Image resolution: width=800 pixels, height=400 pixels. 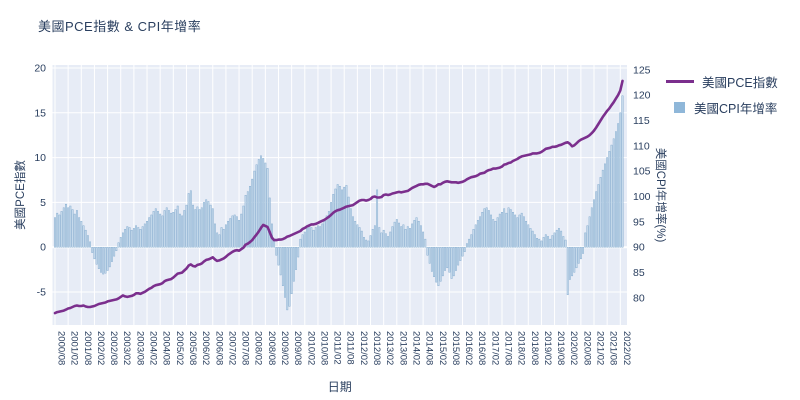 I want to click on legend-item-cpi-bar: 美國CPI年增率, so click(x=722, y=107).